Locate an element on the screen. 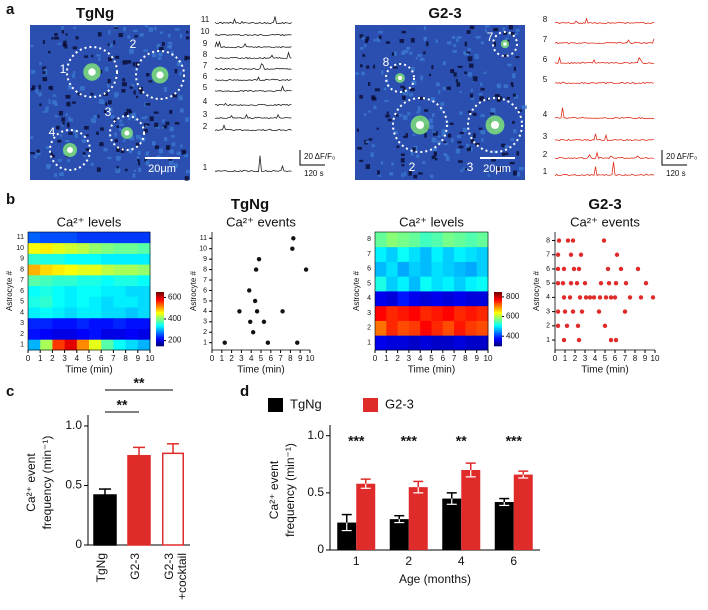 Image resolution: width=708 pixels, height=610 pixels. trace-label: 5 is located at coordinates (205, 87).